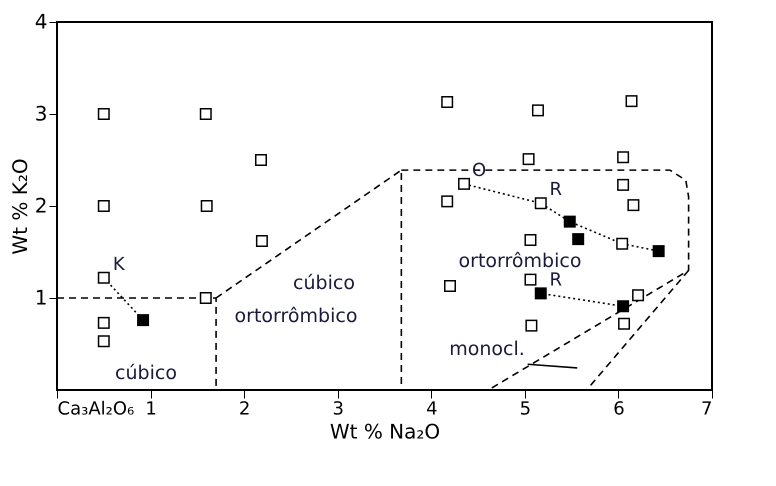 Image resolution: width=776 pixels, height=486 pixels. I want to click on x-tick-label: 4, so click(432, 409).